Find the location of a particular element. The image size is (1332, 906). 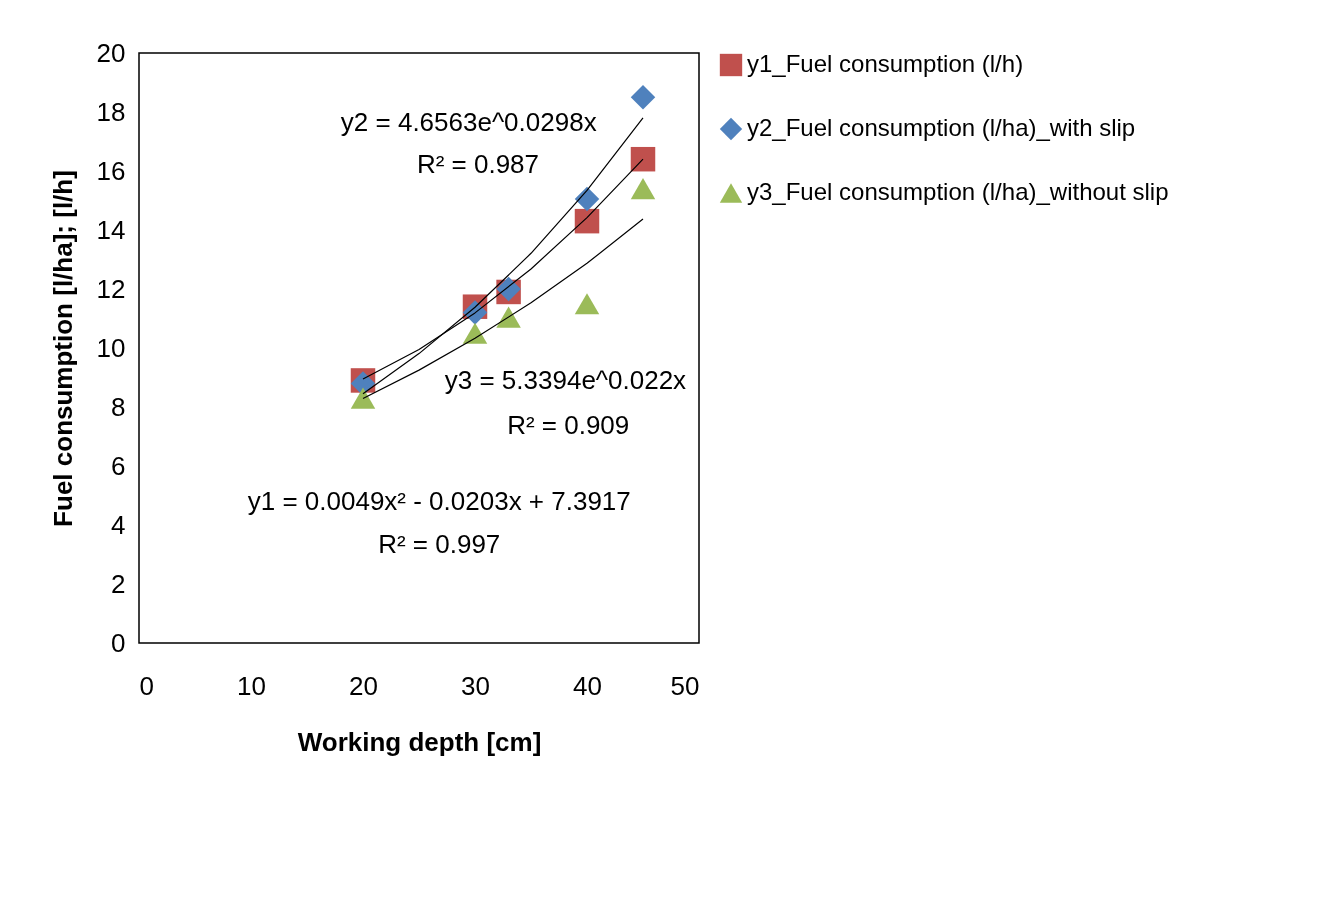

y-tick-label: 6 is located at coordinates (118, 465).